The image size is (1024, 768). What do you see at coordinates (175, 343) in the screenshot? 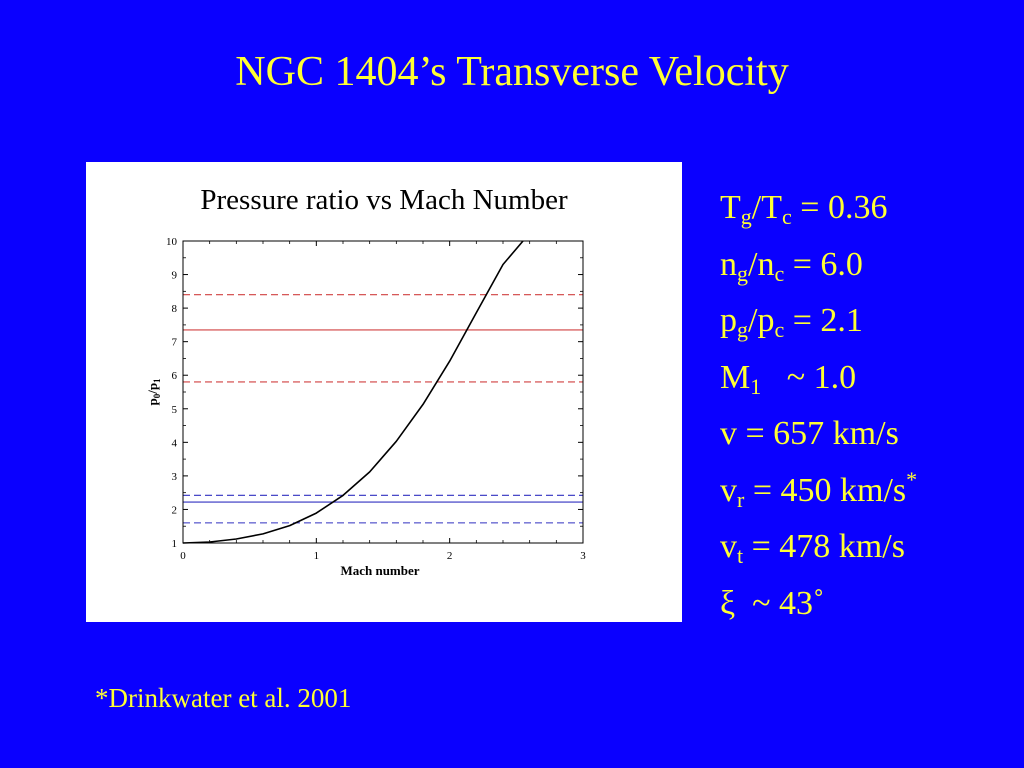
I see `y-tick-label-6: 7` at bounding box center [175, 343].